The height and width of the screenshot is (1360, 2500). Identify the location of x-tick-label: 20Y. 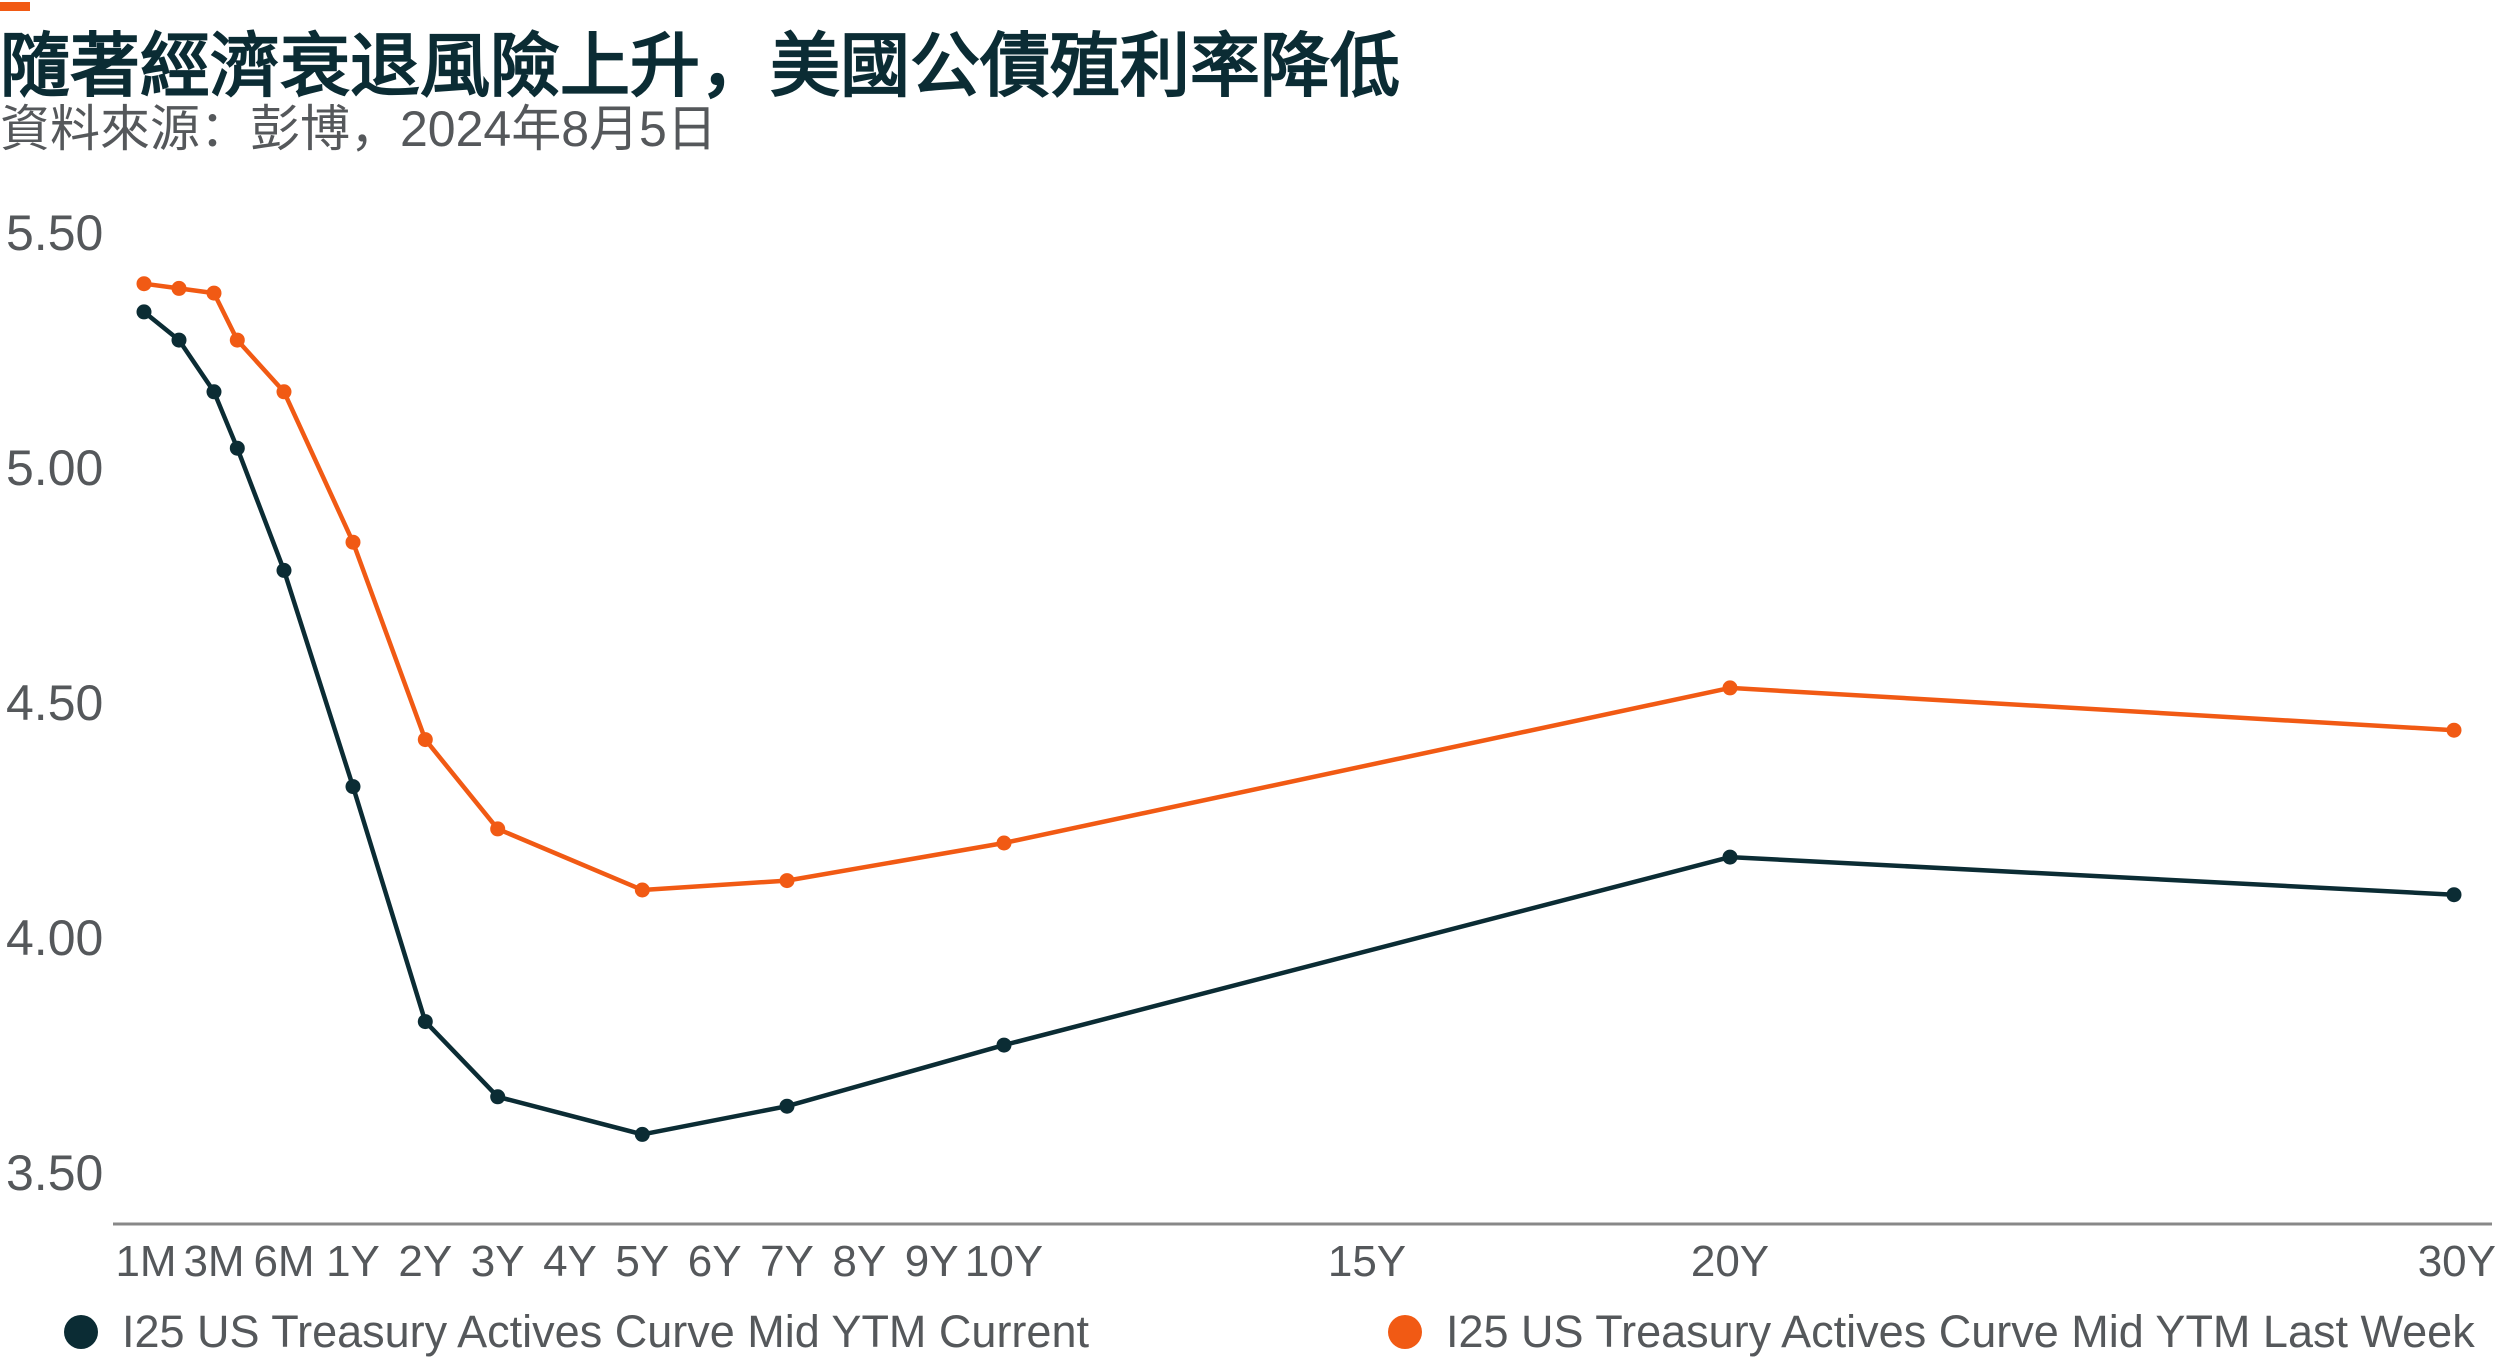
(1730, 1261).